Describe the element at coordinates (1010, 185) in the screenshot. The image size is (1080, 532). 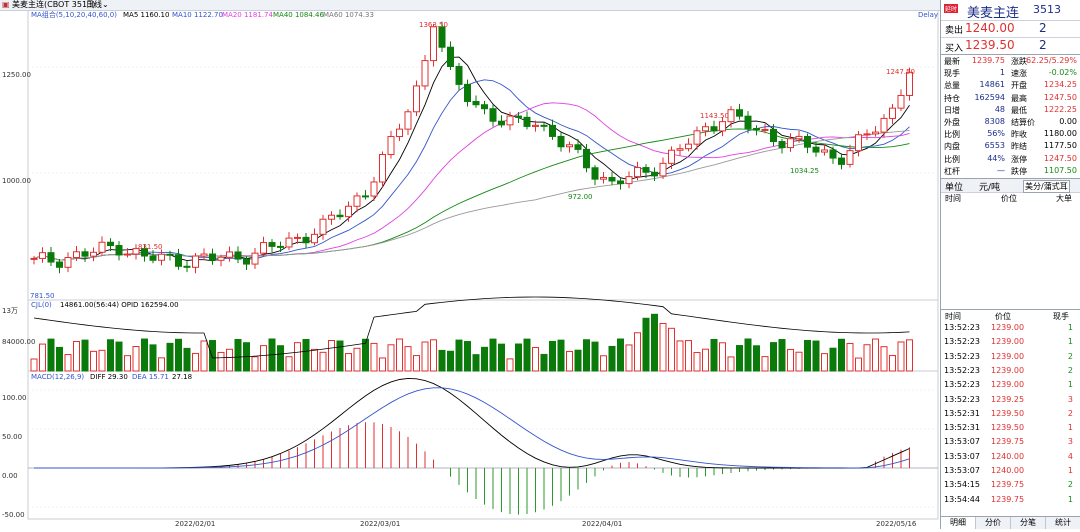
I see `unit-row: 单位 元/吨 美分/蒲式耳` at that location.